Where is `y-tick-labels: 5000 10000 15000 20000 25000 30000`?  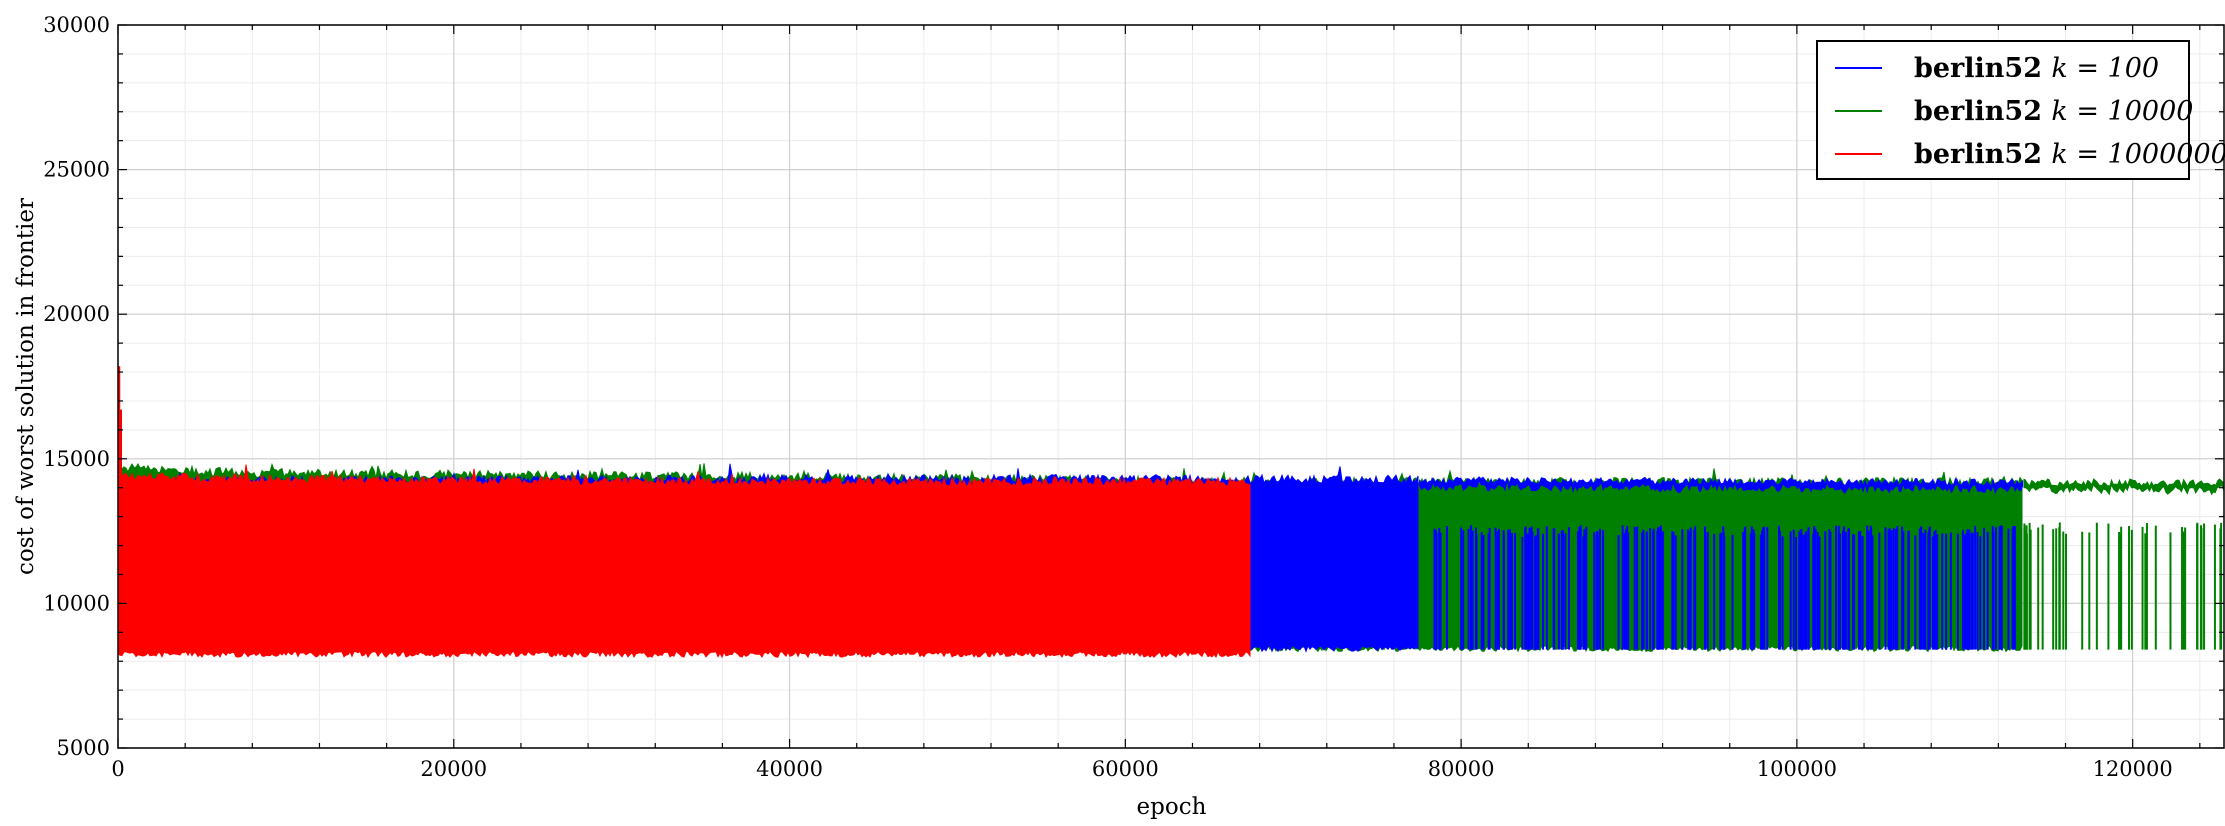 y-tick-labels: 5000 10000 15000 20000 25000 30000 is located at coordinates (76, 386).